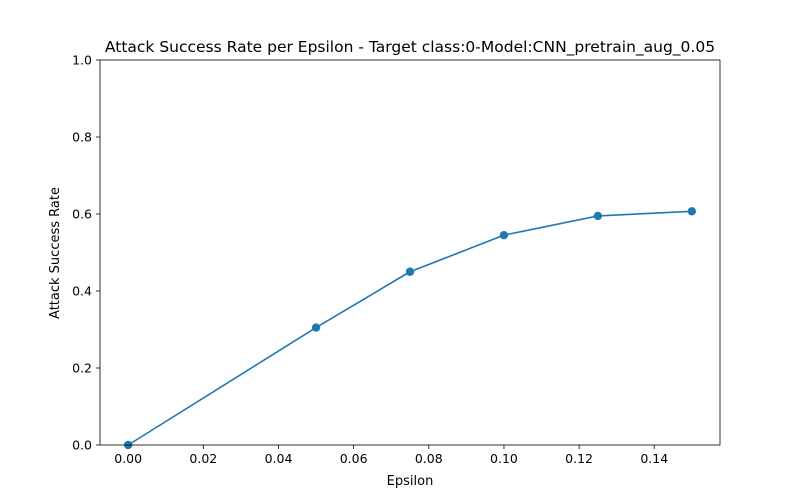 This screenshot has height=500, width=800. I want to click on x-tick-label: 0.10, so click(504, 458).